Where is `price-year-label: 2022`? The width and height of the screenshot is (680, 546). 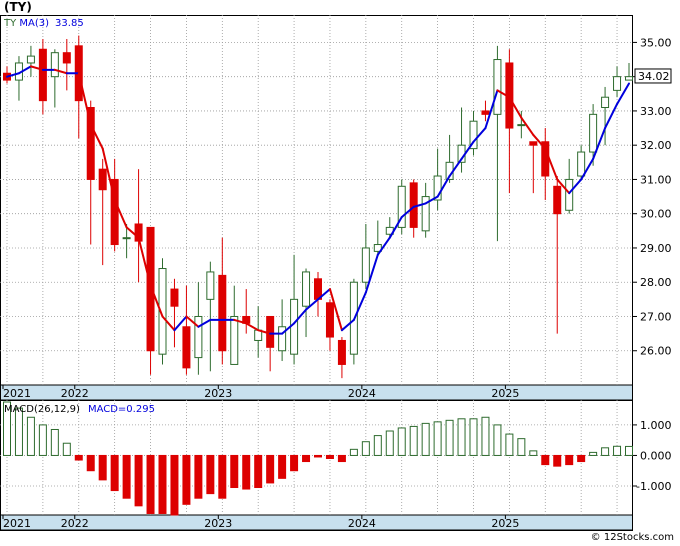
price-year-label: 2022 is located at coordinates (75, 393).